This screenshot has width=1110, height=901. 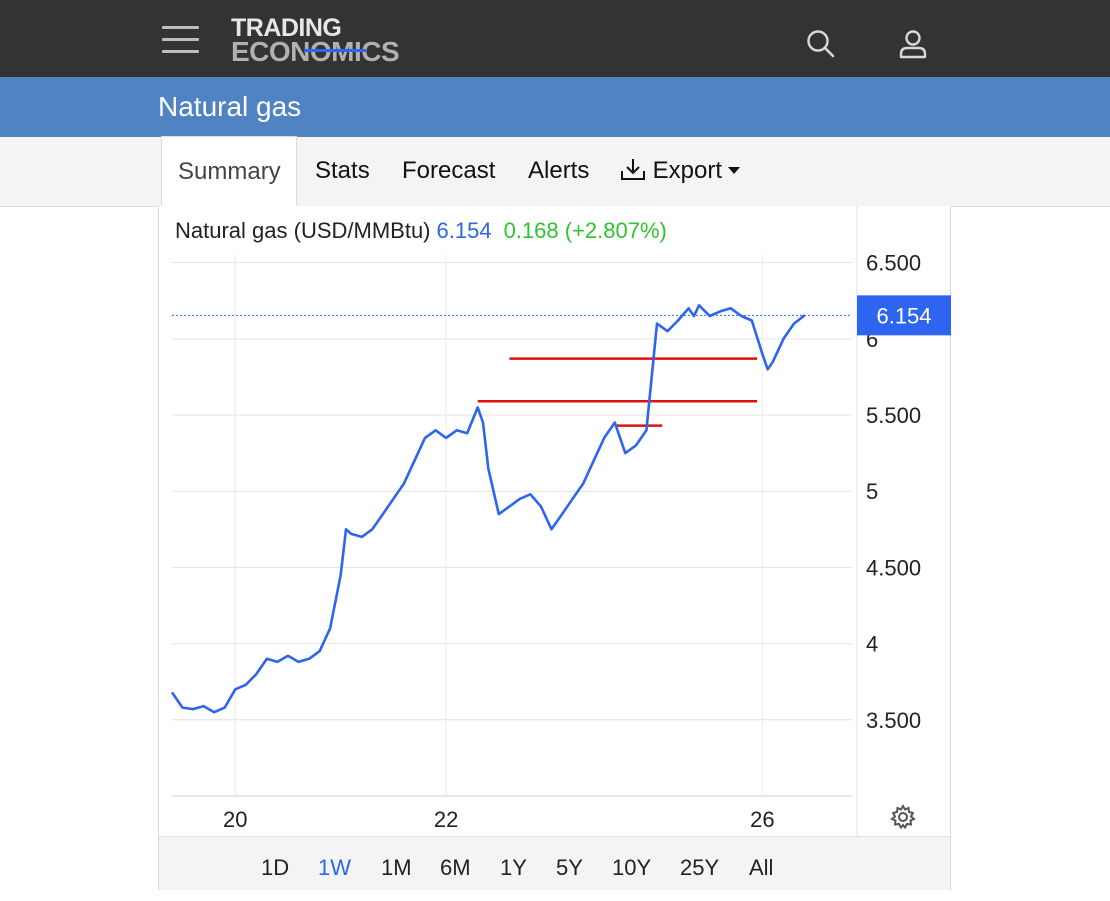 I want to click on tab-bar: Summary Stats Forecast Alerts Export, so click(x=555, y=171).